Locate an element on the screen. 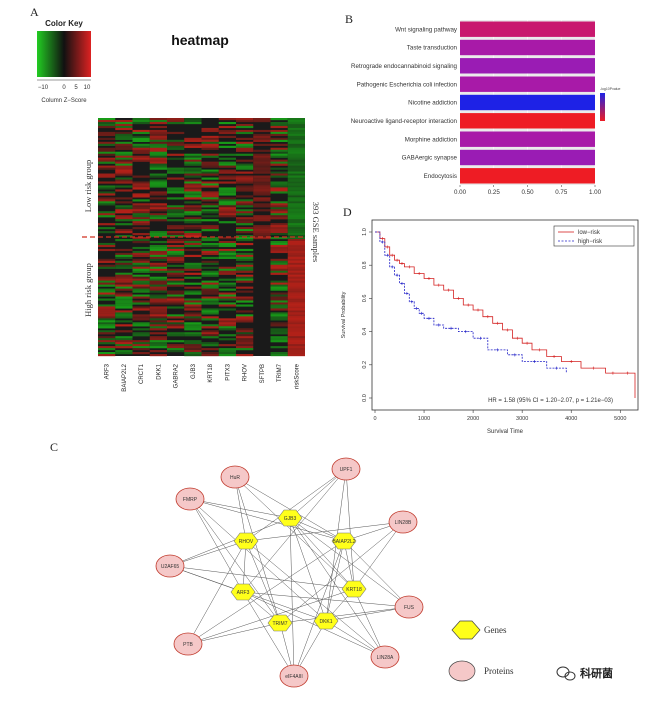 This screenshot has width=650, height=701. survival-x-tick-label: 5000 is located at coordinates (620, 419).